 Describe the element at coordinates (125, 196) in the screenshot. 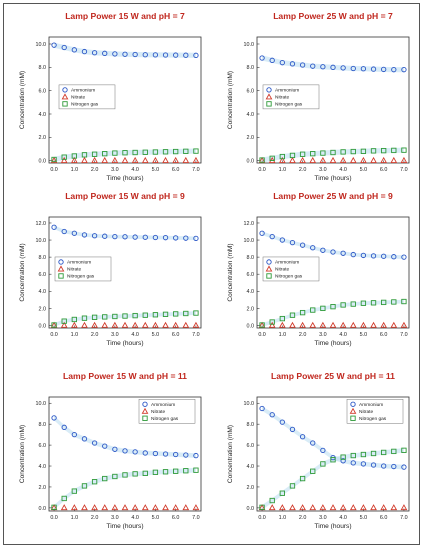

I see `chart-title: Lamp Power 15 W and pH = 9` at that location.